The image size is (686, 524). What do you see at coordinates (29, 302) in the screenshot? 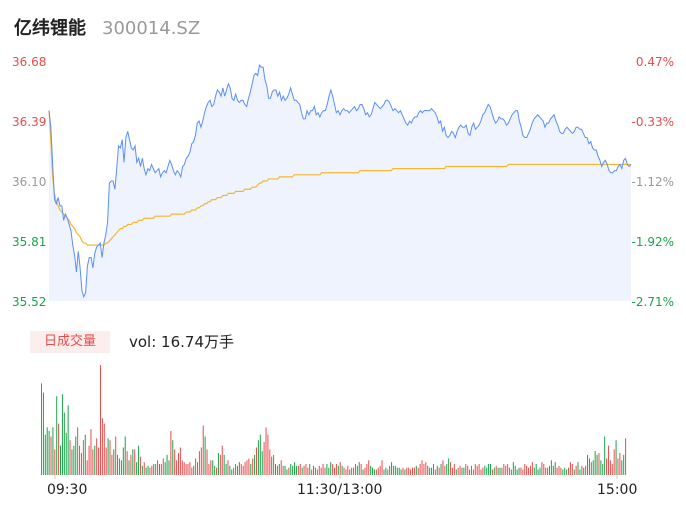
I see `y-tick-price-4: 35.52` at bounding box center [29, 302].